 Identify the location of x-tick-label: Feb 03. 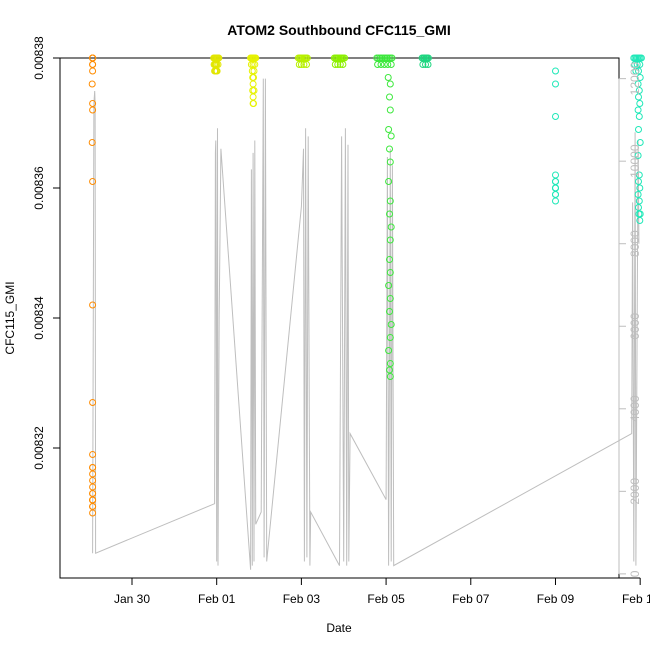
(302, 599).